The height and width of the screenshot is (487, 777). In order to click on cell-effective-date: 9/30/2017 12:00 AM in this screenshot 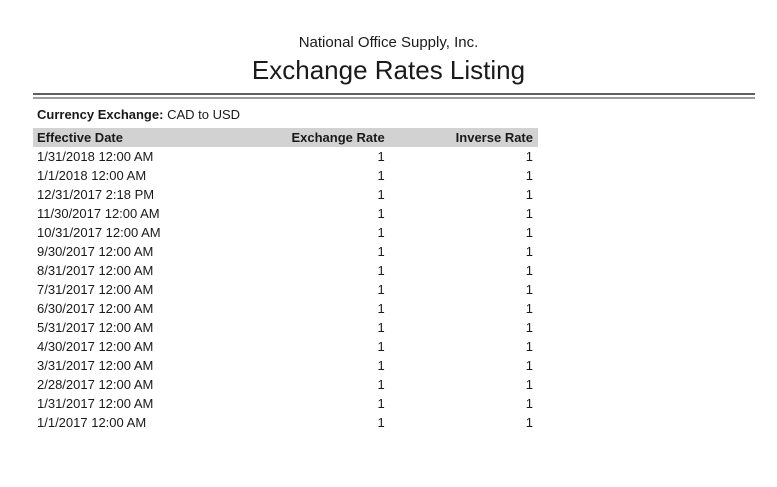, I will do `click(95, 251)`.